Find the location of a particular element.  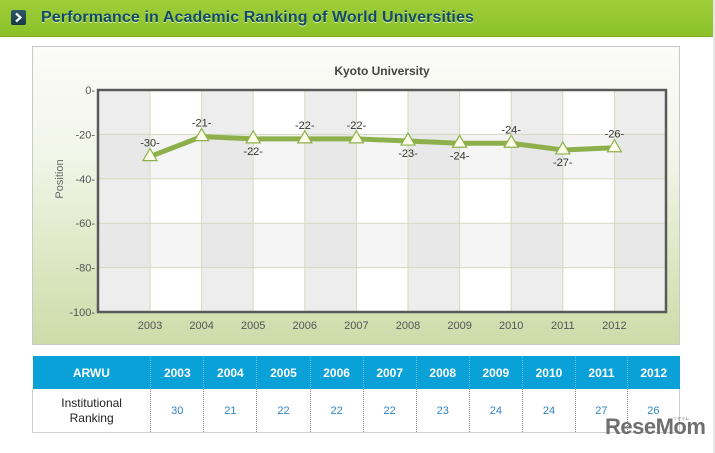

row-label-line1: Institutional is located at coordinates (91, 402).